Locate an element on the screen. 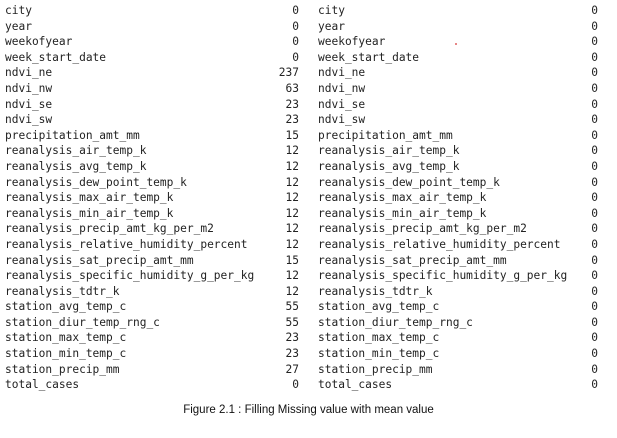  missing-count: 15 is located at coordinates (292, 135).